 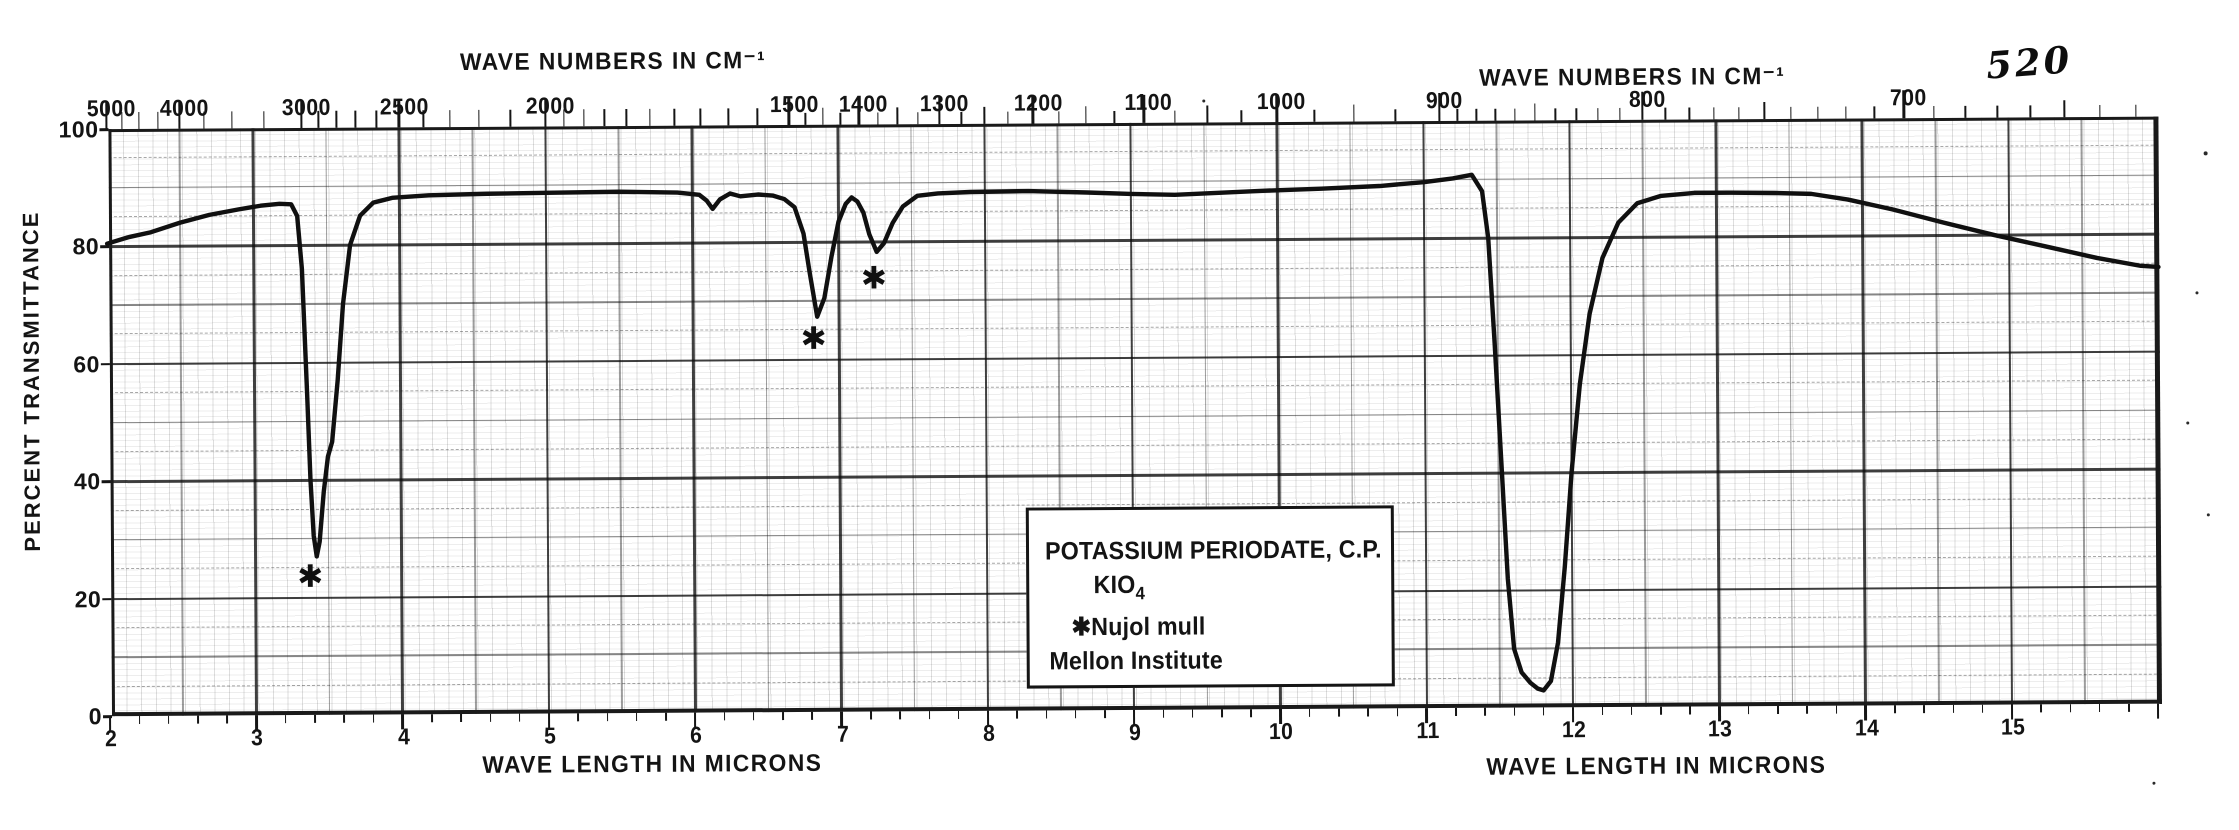 I want to click on transmittance-label-80: 80, so click(x=86, y=246).